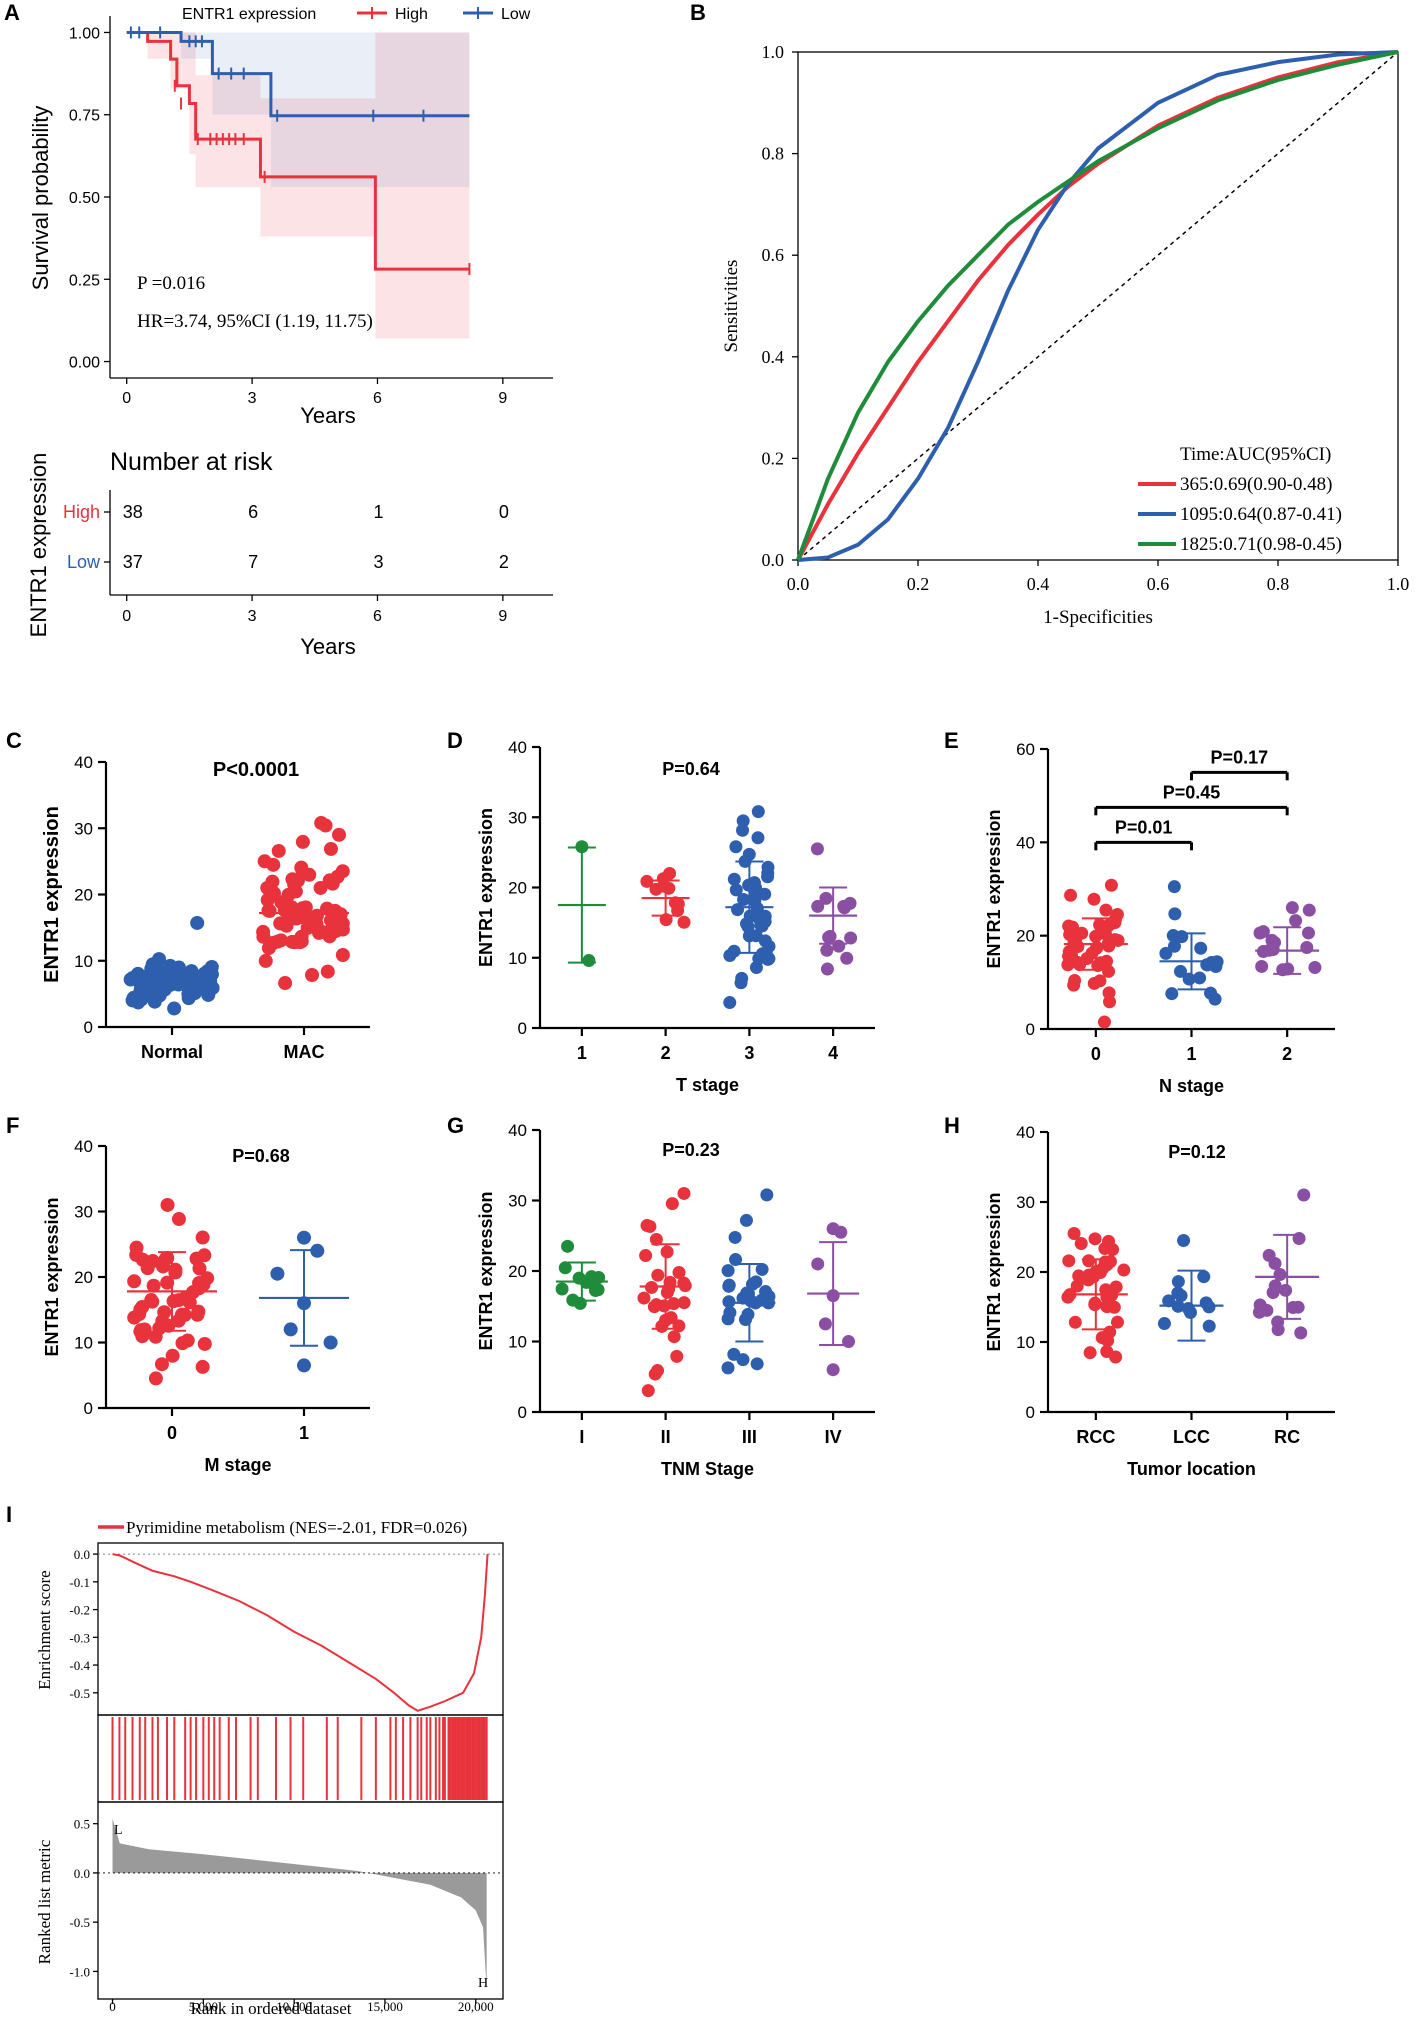  Describe the element at coordinates (298, 74) in the screenshot. I see `km-curve-low` at that location.